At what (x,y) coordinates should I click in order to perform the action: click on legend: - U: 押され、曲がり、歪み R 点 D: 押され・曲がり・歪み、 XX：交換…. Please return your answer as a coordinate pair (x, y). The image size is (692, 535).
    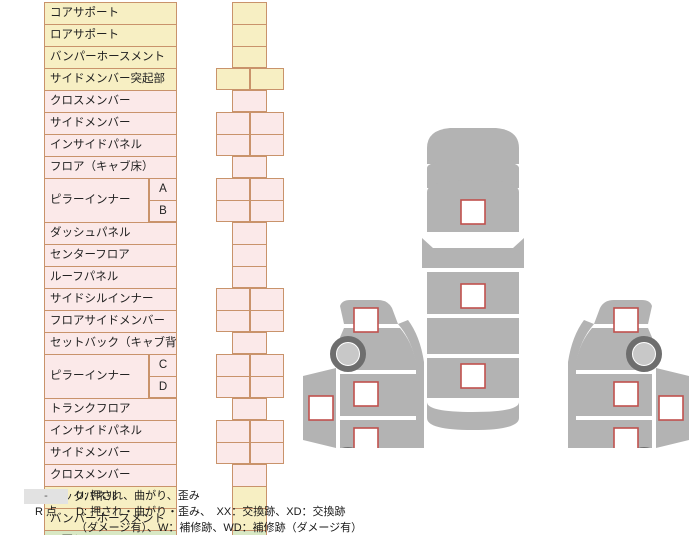
    Looking at the image, I should click on (234, 512).